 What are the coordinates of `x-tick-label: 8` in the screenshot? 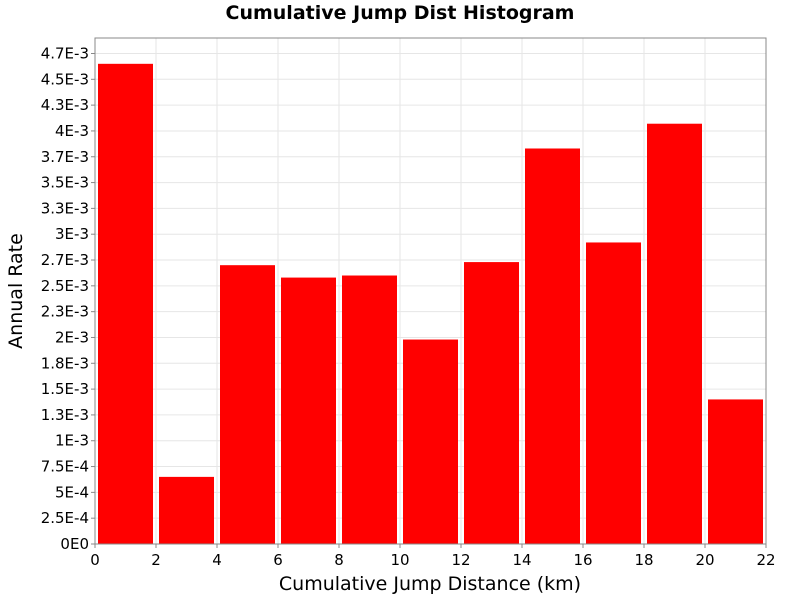 It's located at (339, 560).